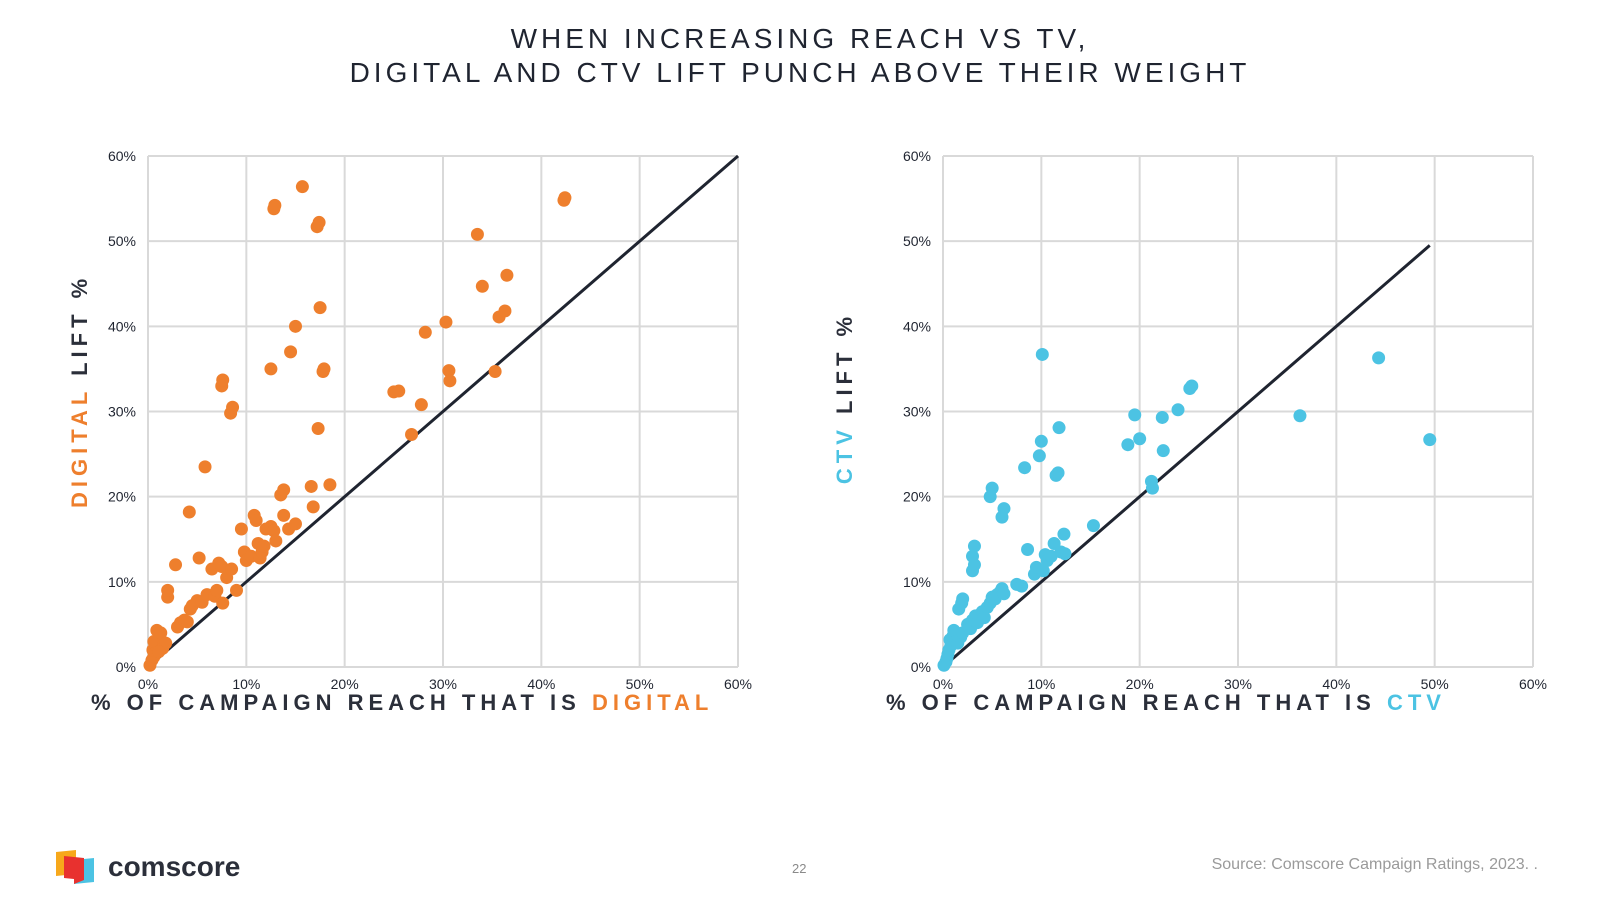 This screenshot has height=900, width=1600. What do you see at coordinates (652, 702) in the screenshot?
I see `digital-x-axis-label-accent: DIGITAL` at bounding box center [652, 702].